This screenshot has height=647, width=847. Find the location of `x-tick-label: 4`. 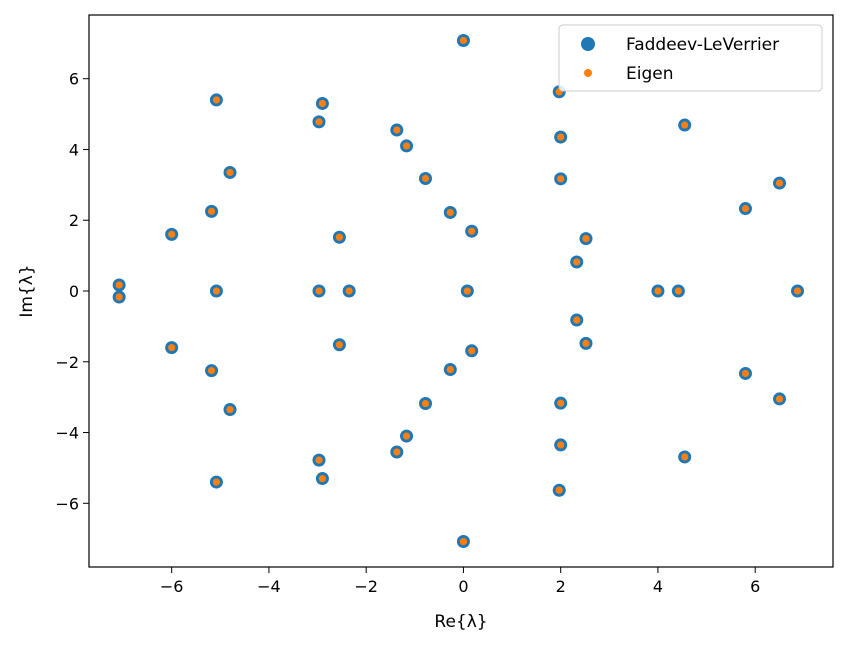

x-tick-label: 4 is located at coordinates (658, 586).